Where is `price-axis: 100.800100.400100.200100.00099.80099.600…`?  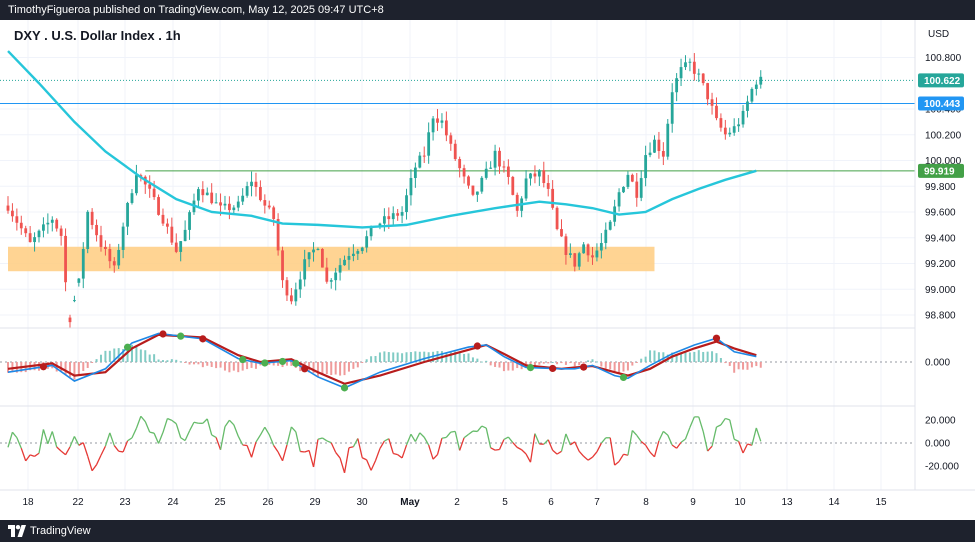
price-axis: 100.800100.400100.200100.00099.80099.600… is located at coordinates (943, 263).